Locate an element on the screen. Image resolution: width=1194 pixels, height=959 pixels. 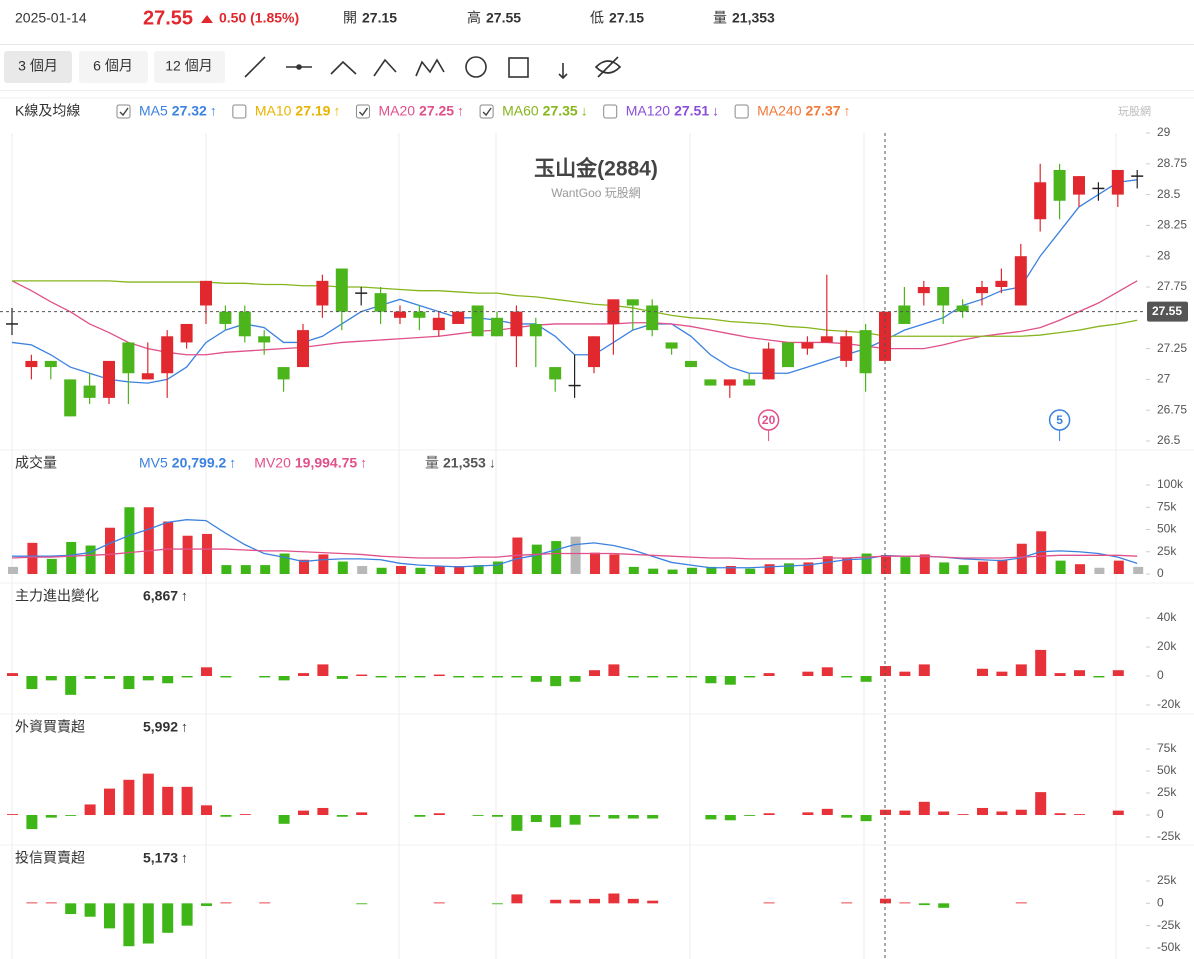
panel-title: 投信買賣超 is located at coordinates (50, 858).